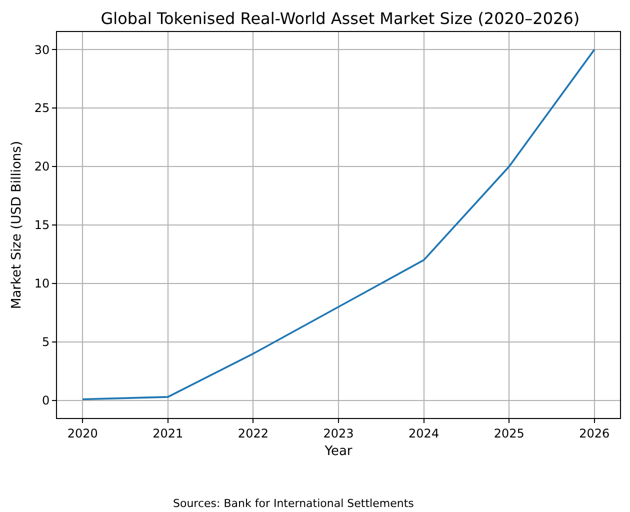 Image resolution: width=630 pixels, height=512 pixels. Describe the element at coordinates (42, 49) in the screenshot. I see `y-tick-label: 30` at that location.